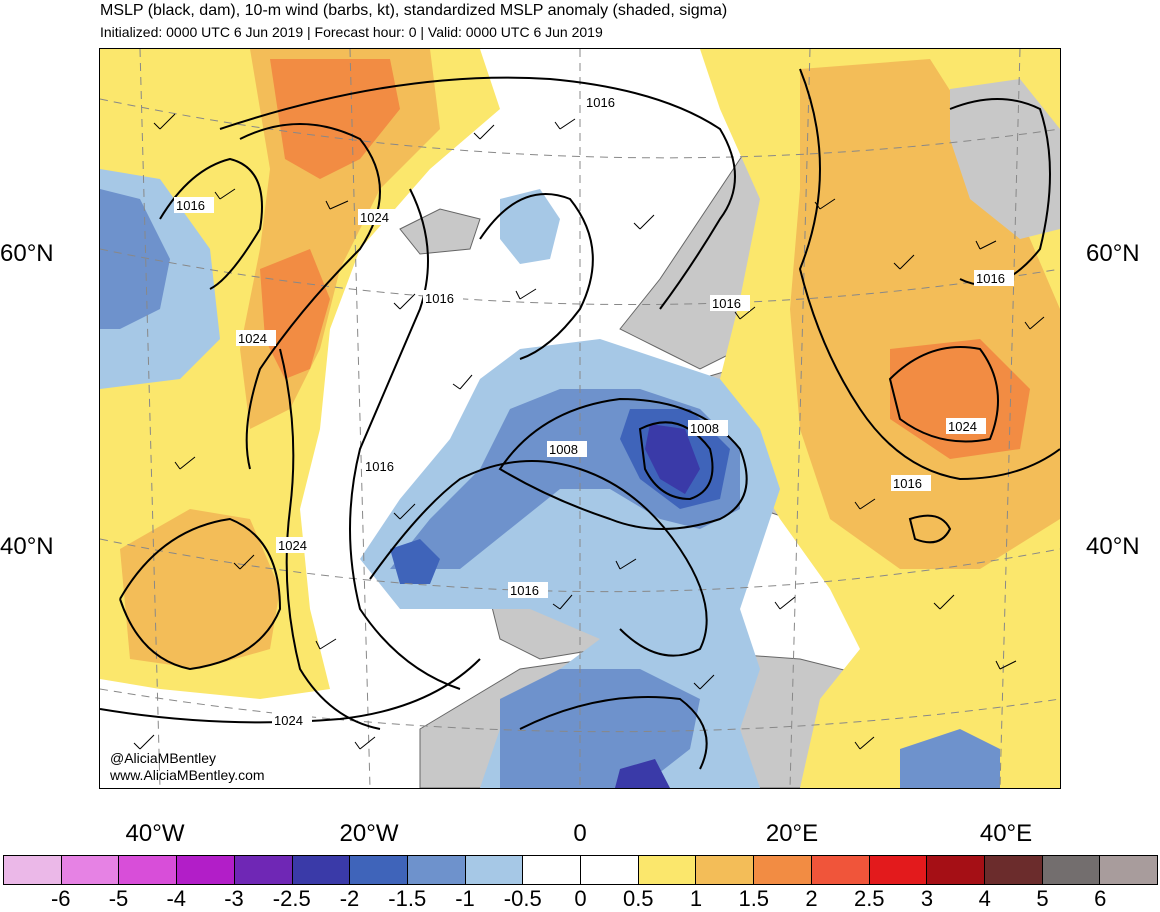 The width and height of the screenshot is (1160, 912). Describe the element at coordinates (943, 394) in the screenshot. I see `isobar-1024-russia` at that location.